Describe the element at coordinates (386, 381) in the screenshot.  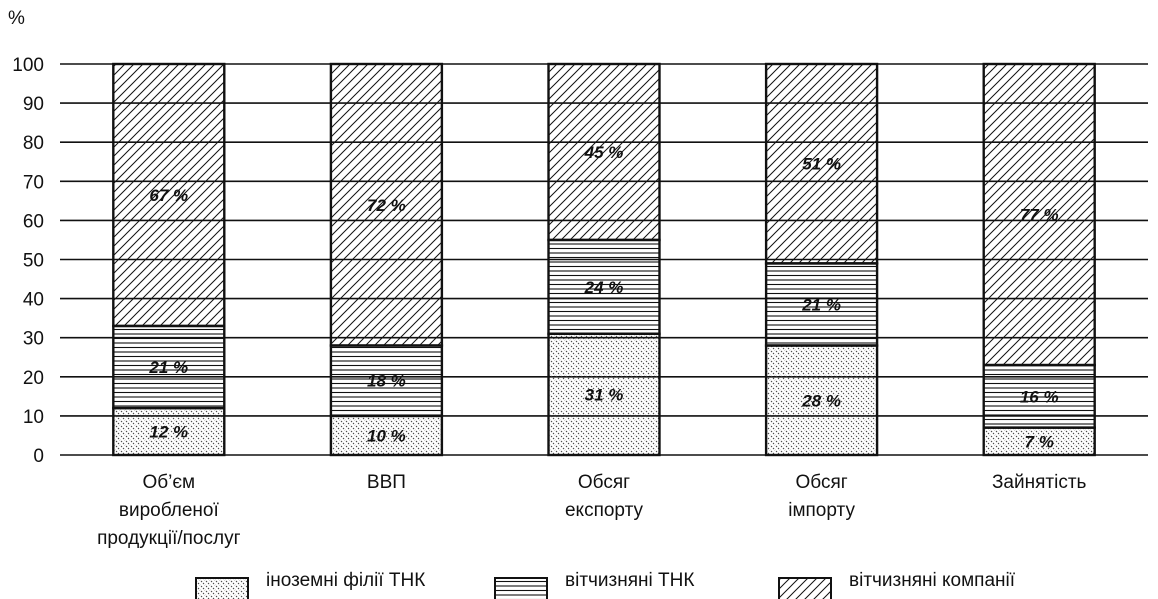
I see `data-label-1-1: 18 %` at that location.